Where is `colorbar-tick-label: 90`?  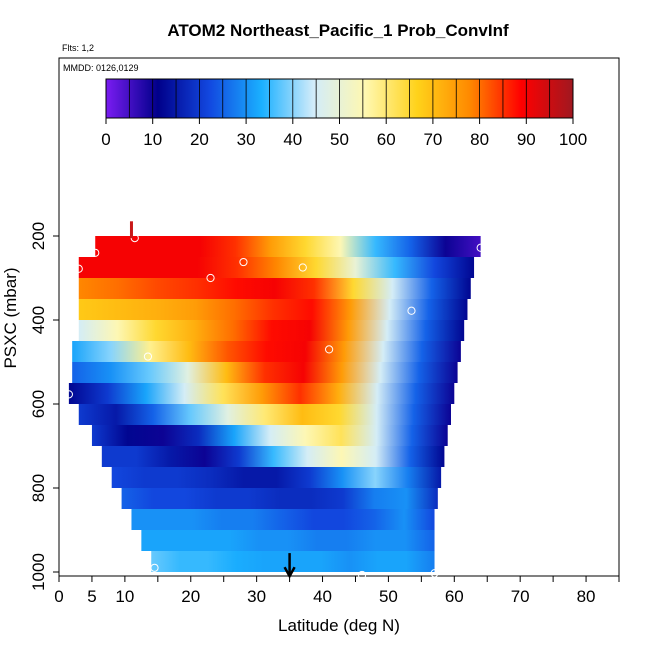
colorbar-tick-label: 90 is located at coordinates (526, 139).